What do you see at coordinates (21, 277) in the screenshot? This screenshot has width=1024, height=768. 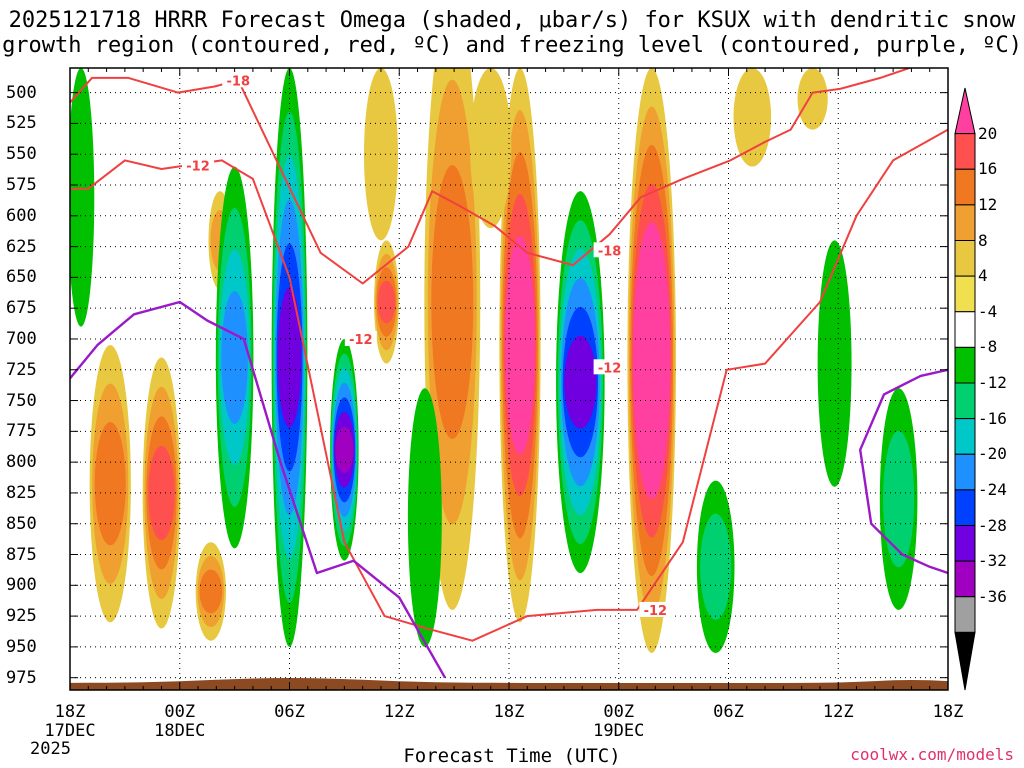 I see `y-tick-label: 650` at bounding box center [21, 277].